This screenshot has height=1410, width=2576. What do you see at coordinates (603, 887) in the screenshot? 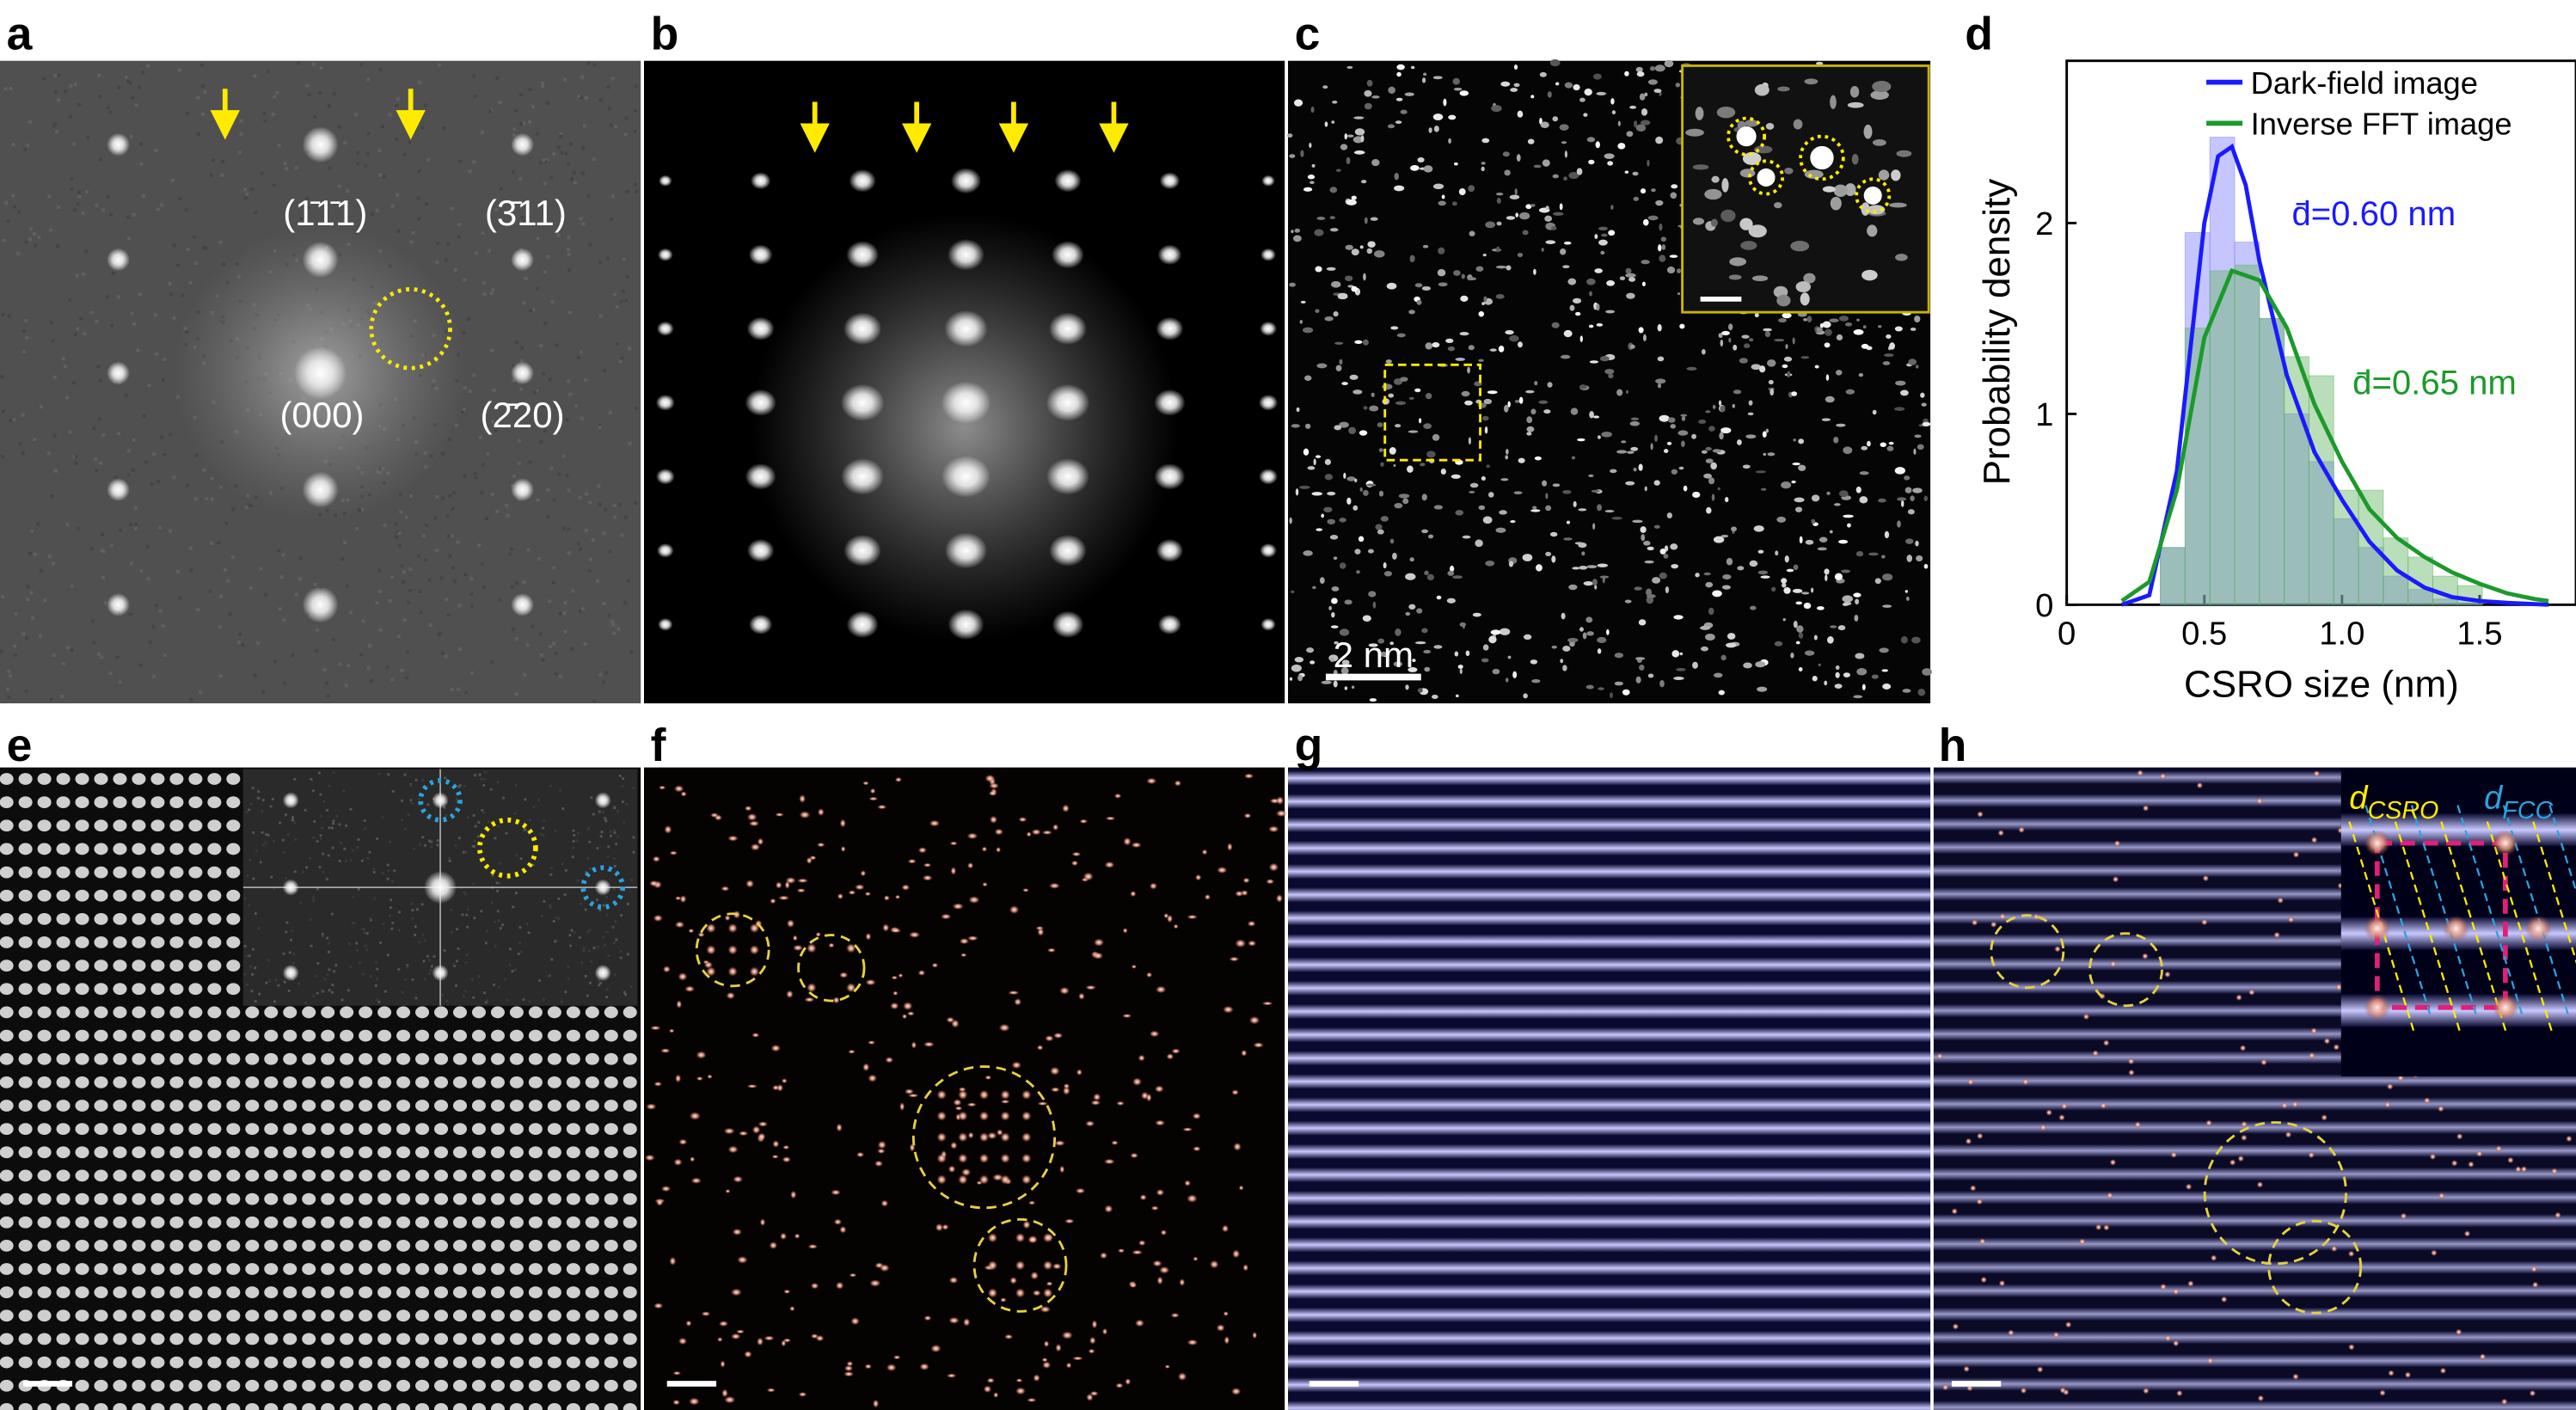
I see `fft-spot` at bounding box center [603, 887].